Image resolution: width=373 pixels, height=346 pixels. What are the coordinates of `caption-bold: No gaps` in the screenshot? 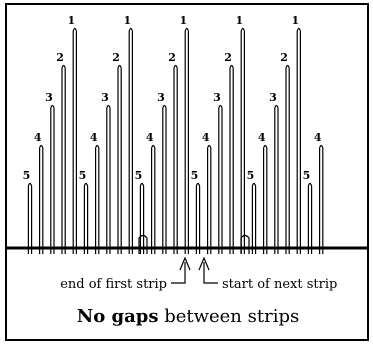 It's located at (118, 316).